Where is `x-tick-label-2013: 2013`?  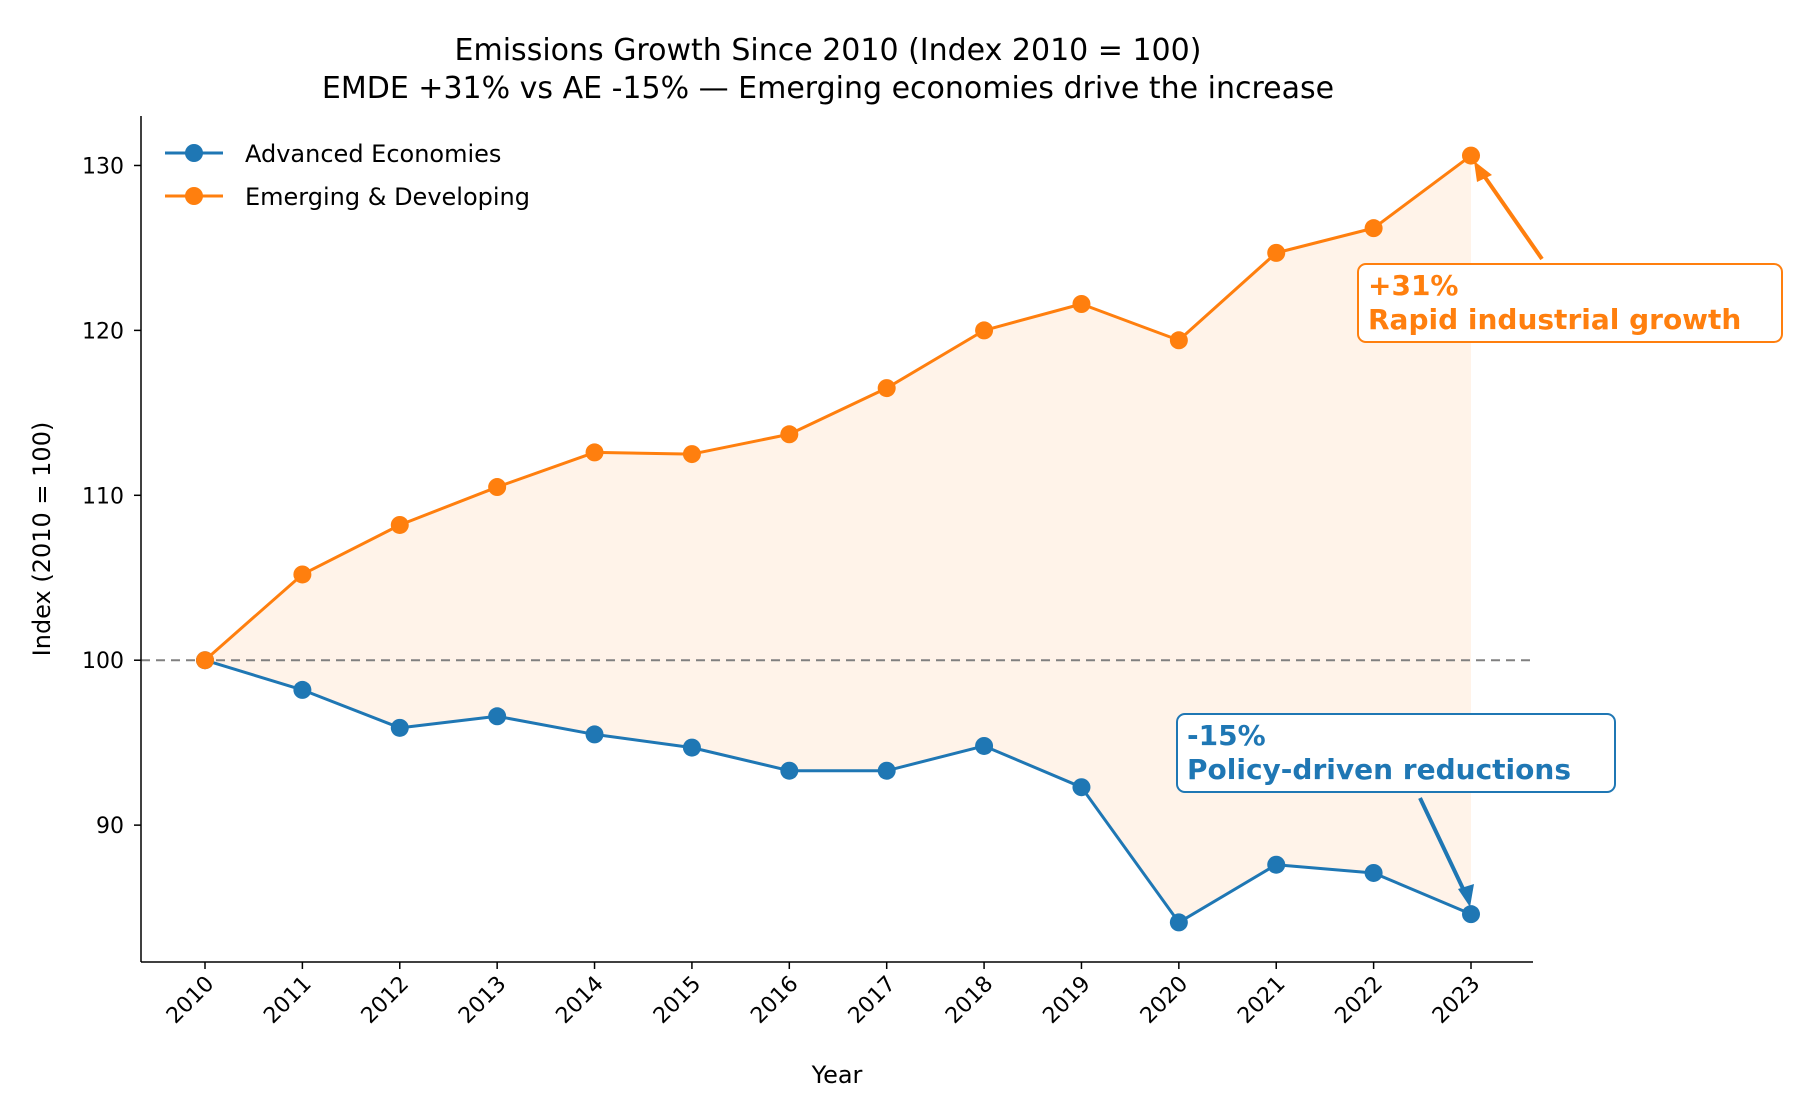
x-tick-label-2013: 2013 is located at coordinates (482, 1000).